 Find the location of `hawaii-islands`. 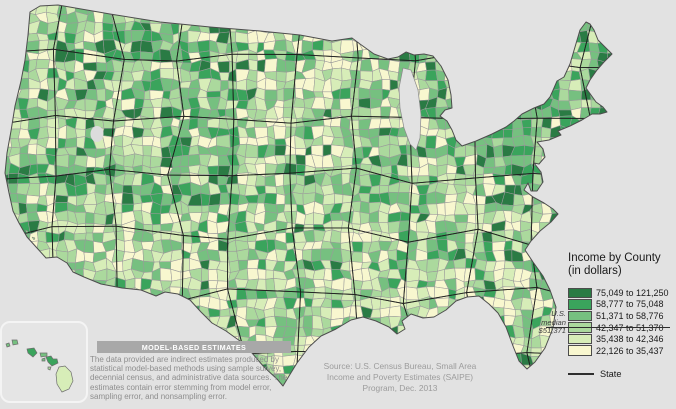

hawaii-islands is located at coordinates (39, 366).